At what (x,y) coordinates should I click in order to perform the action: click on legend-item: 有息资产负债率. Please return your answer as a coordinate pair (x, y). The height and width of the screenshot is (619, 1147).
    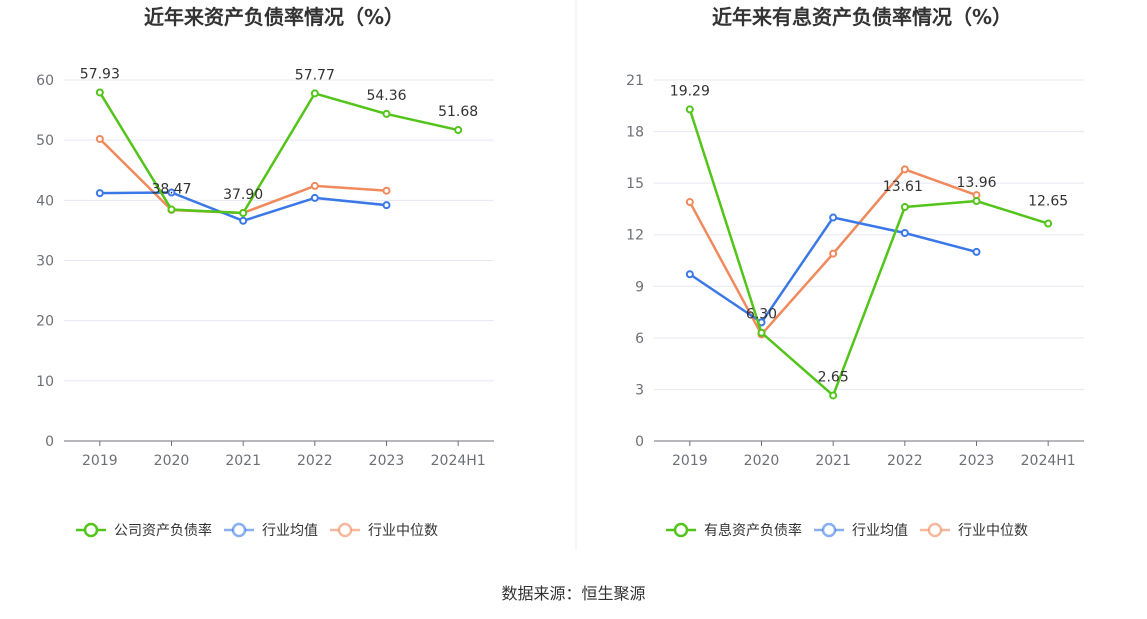
    Looking at the image, I should click on (734, 530).